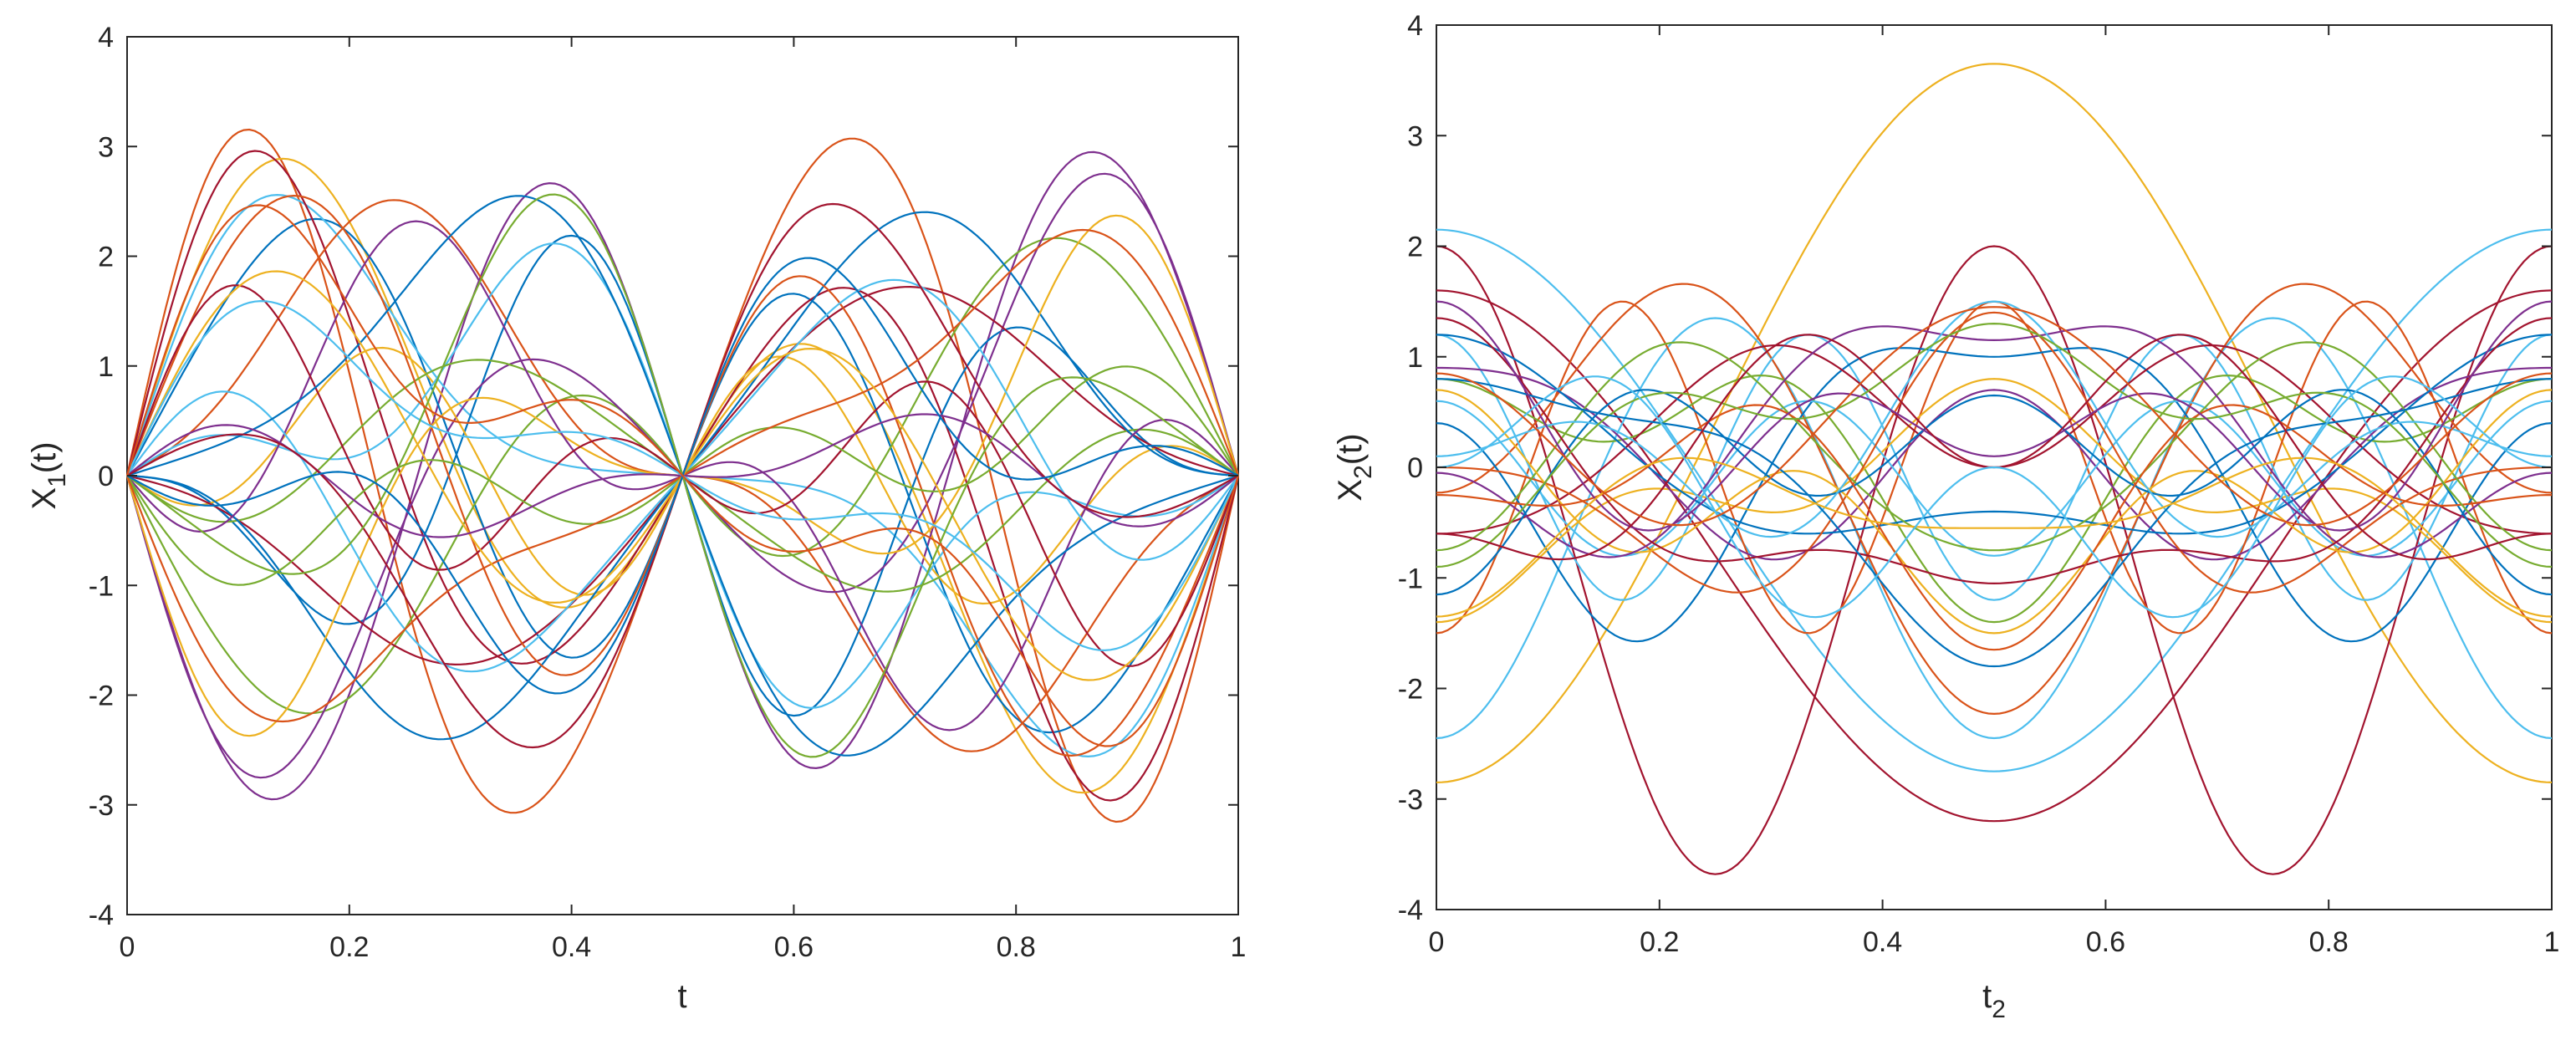  What do you see at coordinates (1659, 942) in the screenshot?
I see `x-tick-label-right: 0.2` at bounding box center [1659, 942].